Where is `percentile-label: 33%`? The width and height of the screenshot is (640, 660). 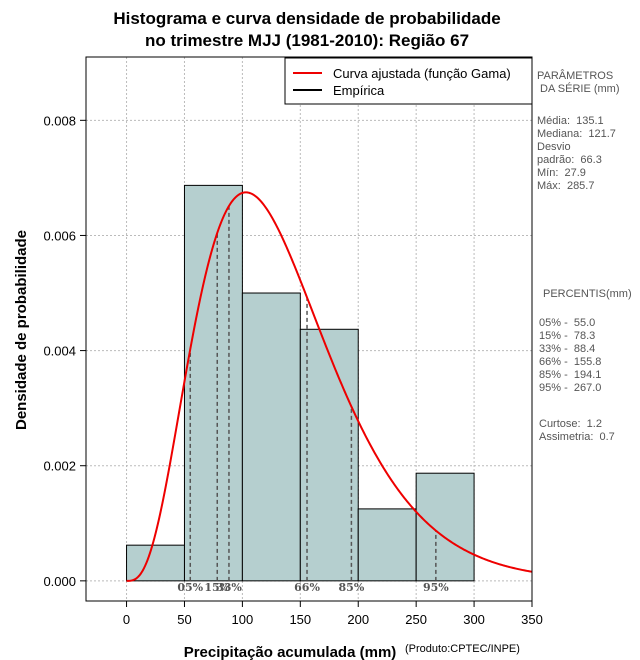 percentile-label: 33% is located at coordinates (229, 587).